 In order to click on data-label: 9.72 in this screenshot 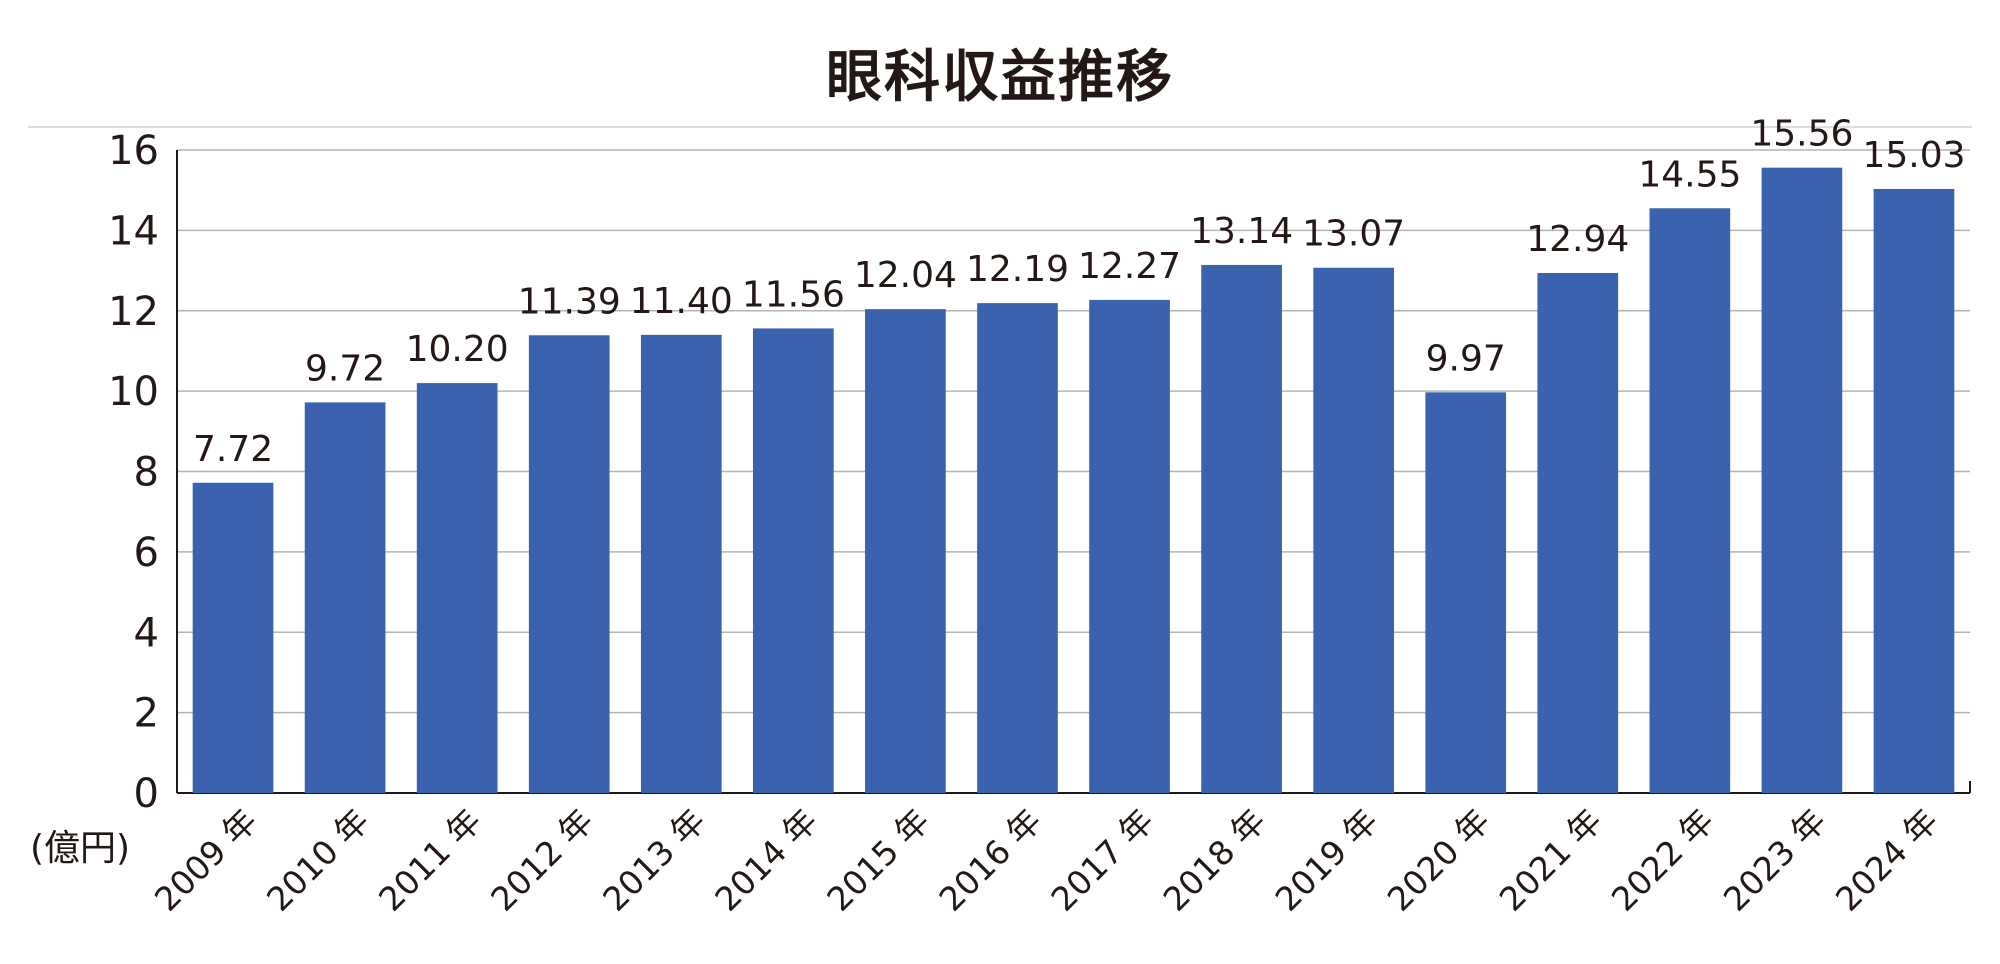, I will do `click(345, 368)`.